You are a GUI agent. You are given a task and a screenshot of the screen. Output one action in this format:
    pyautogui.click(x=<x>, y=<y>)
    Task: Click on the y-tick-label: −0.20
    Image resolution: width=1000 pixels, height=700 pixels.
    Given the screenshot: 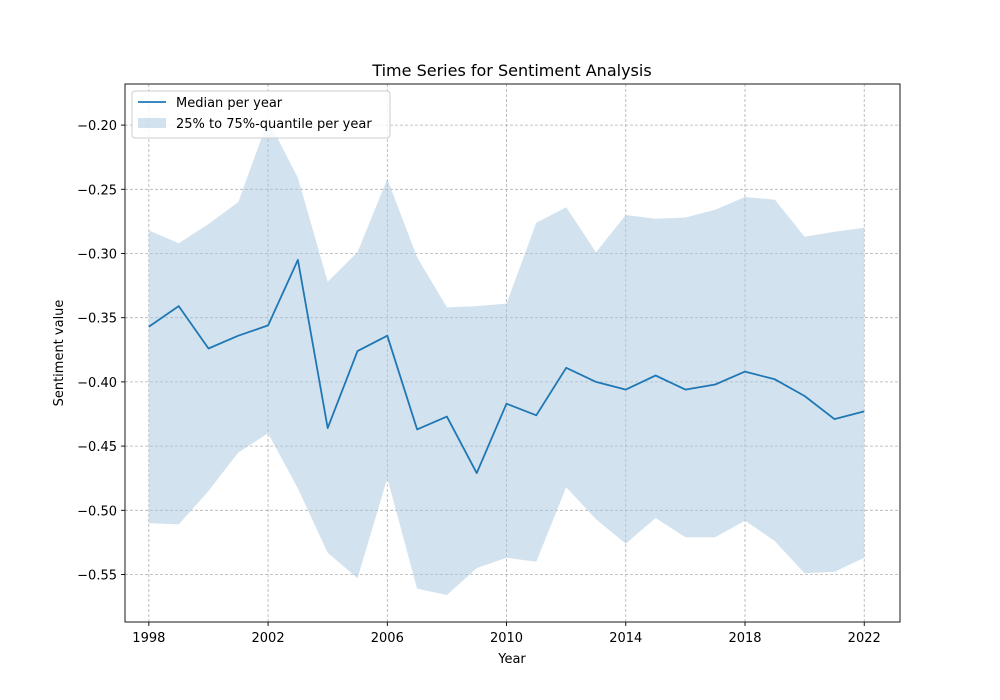 What is the action you would take?
    pyautogui.click(x=97, y=126)
    